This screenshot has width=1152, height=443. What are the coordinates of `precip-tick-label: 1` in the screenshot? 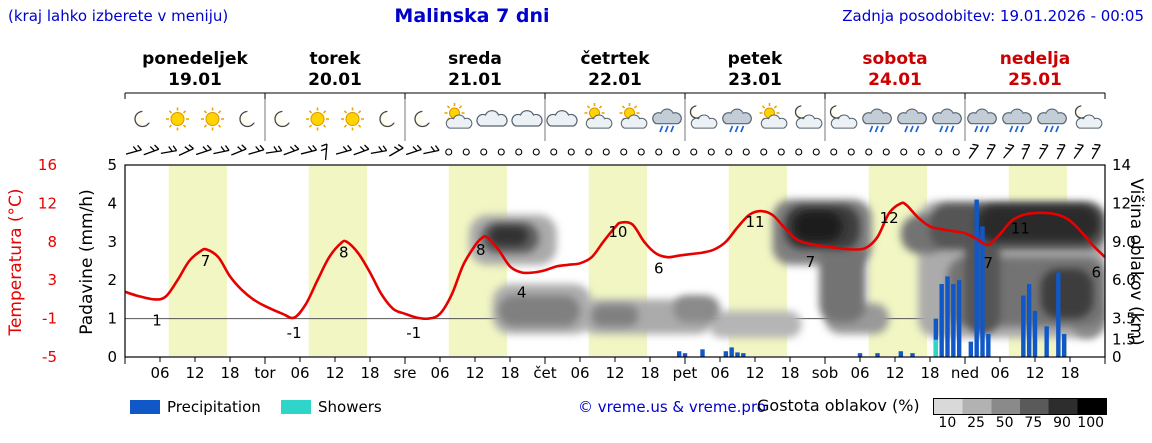 It's located at (112, 319).